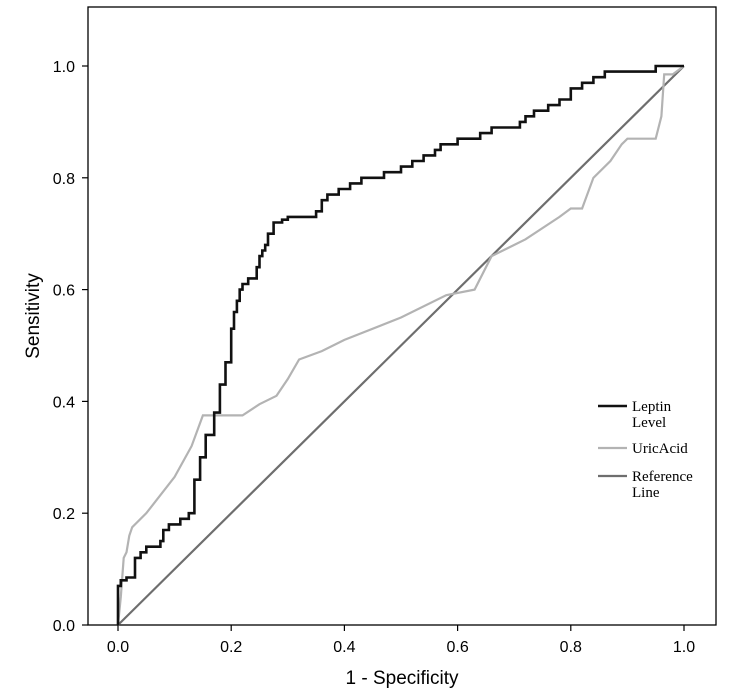 This screenshot has width=729, height=695. Describe the element at coordinates (649, 423) in the screenshot. I see `legend-label-leptin-level: Level` at that location.